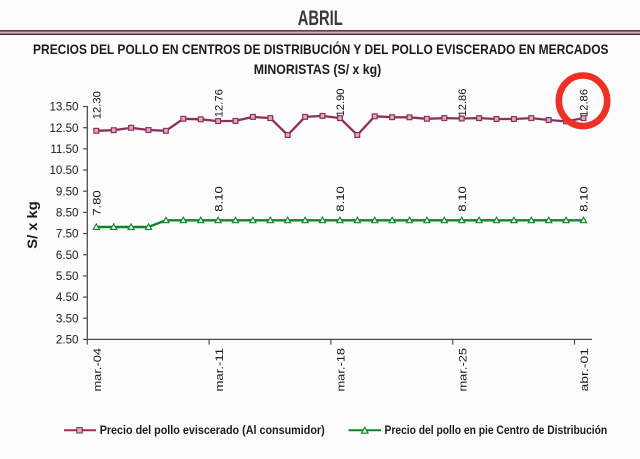 The height and width of the screenshot is (459, 640). I want to click on svg-text: mar.-11, so click(220, 370).